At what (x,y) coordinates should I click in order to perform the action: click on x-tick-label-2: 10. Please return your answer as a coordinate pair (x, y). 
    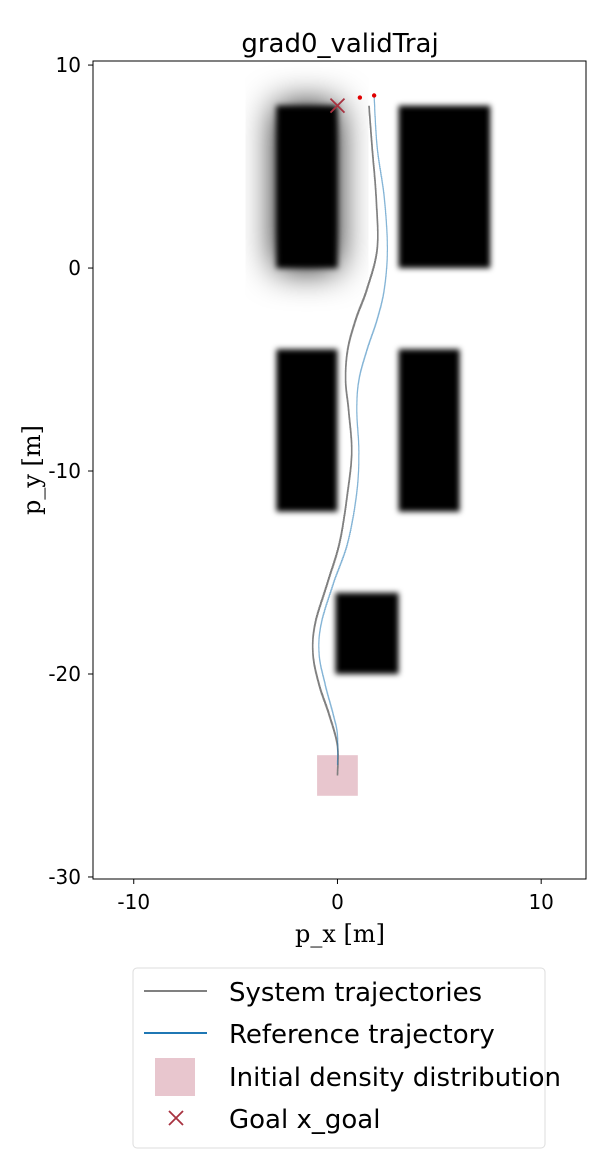
    Looking at the image, I should click on (540, 902).